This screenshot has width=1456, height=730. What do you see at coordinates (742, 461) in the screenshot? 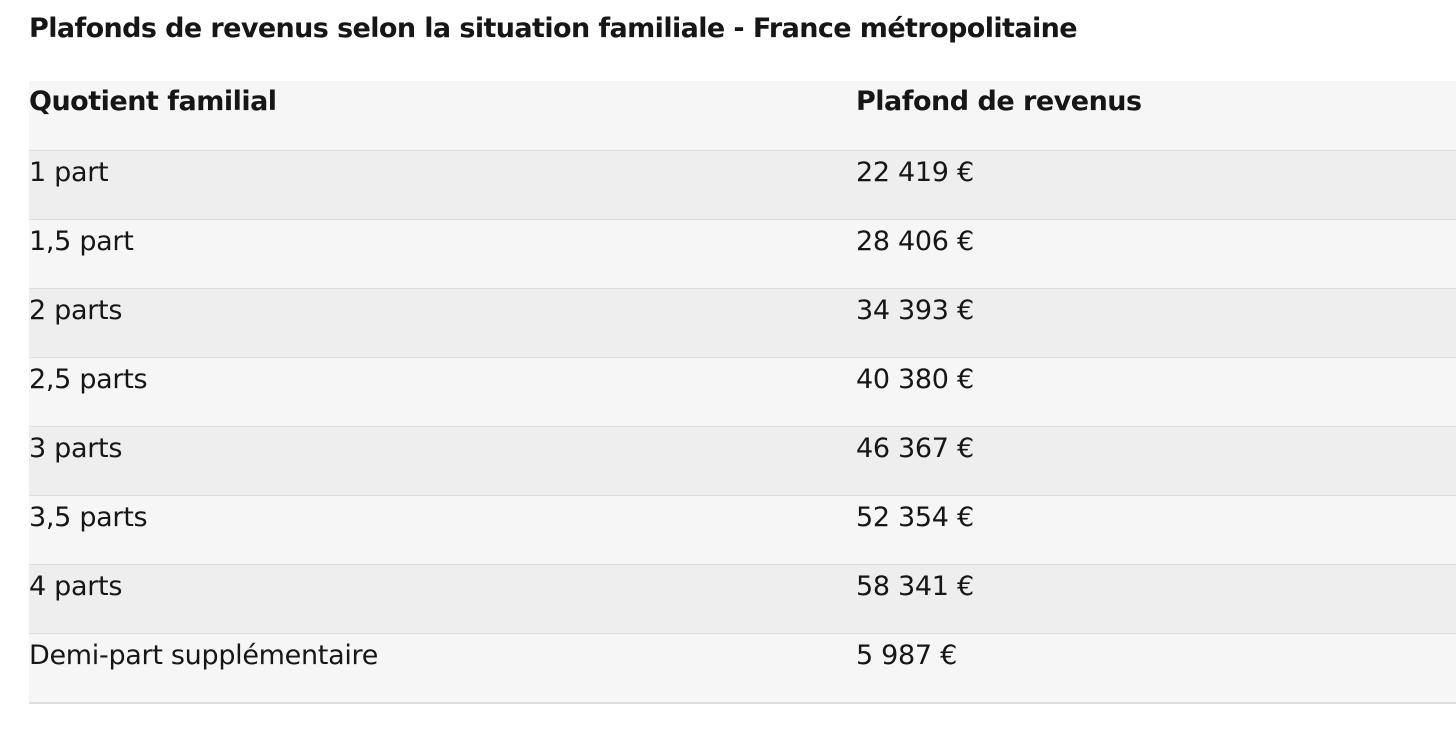
I see `table-row: 3 parts 46 367 €` at bounding box center [742, 461].